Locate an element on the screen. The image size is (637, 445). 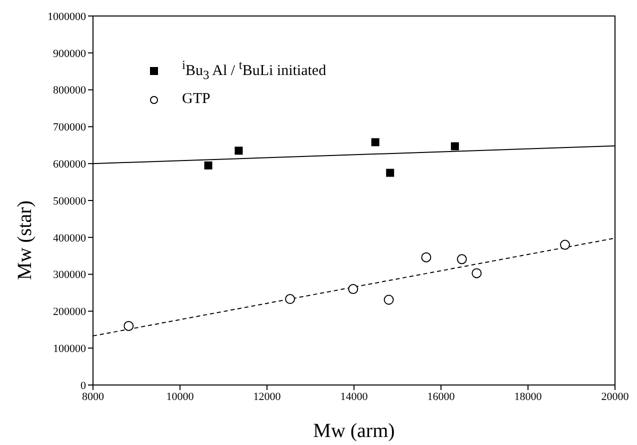
y-tick-label: 0 is located at coordinates (83, 386).